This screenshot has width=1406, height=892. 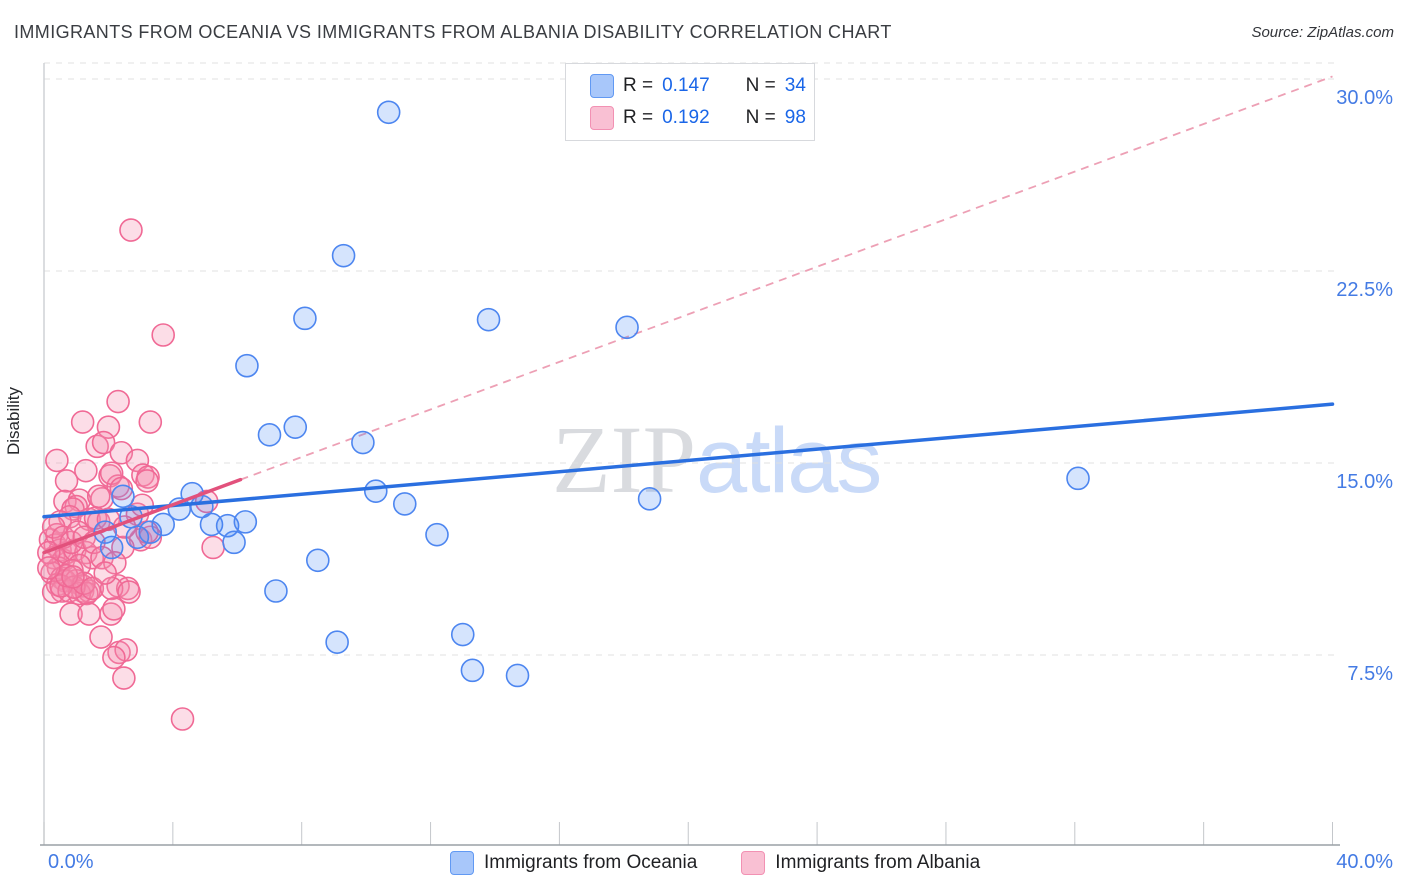 I want to click on y-tick-22-5: 22.5%, so click(x=1364, y=290).